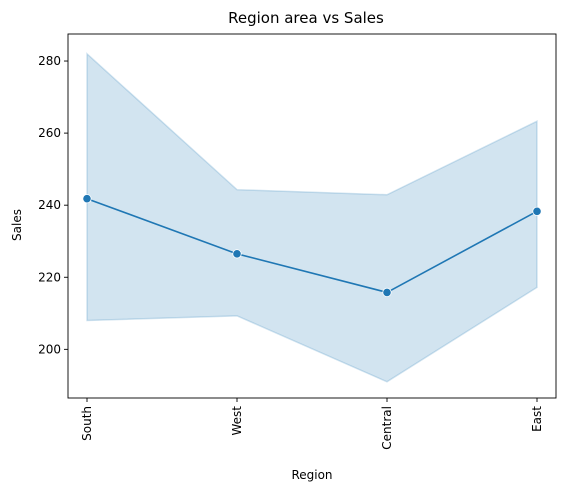 This screenshot has height=491, width=571. What do you see at coordinates (49, 277) in the screenshot?
I see `y-tick-label: 220` at bounding box center [49, 277].